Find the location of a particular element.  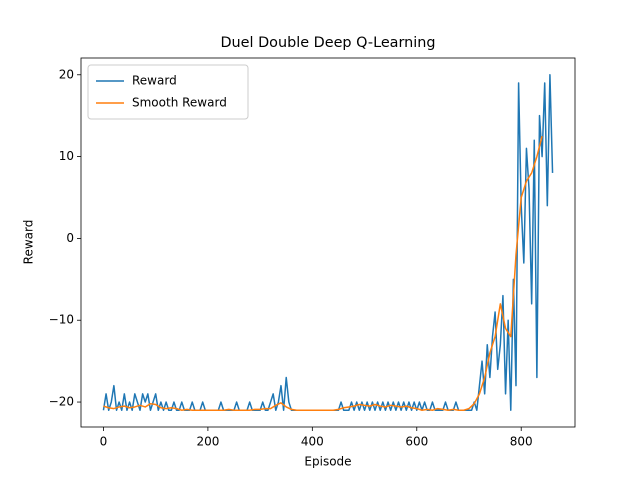

y-tick-label: 10 is located at coordinates (66, 156).